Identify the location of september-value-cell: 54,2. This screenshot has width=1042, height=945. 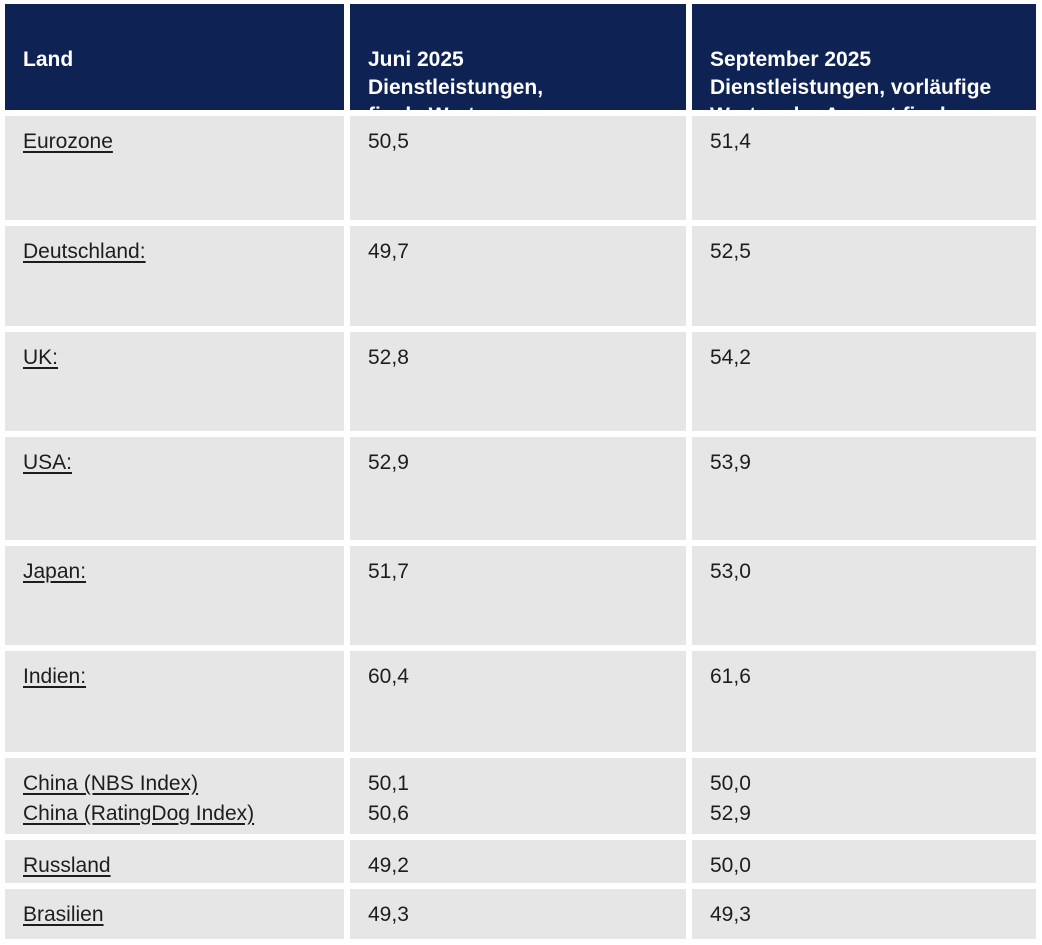
(864, 381).